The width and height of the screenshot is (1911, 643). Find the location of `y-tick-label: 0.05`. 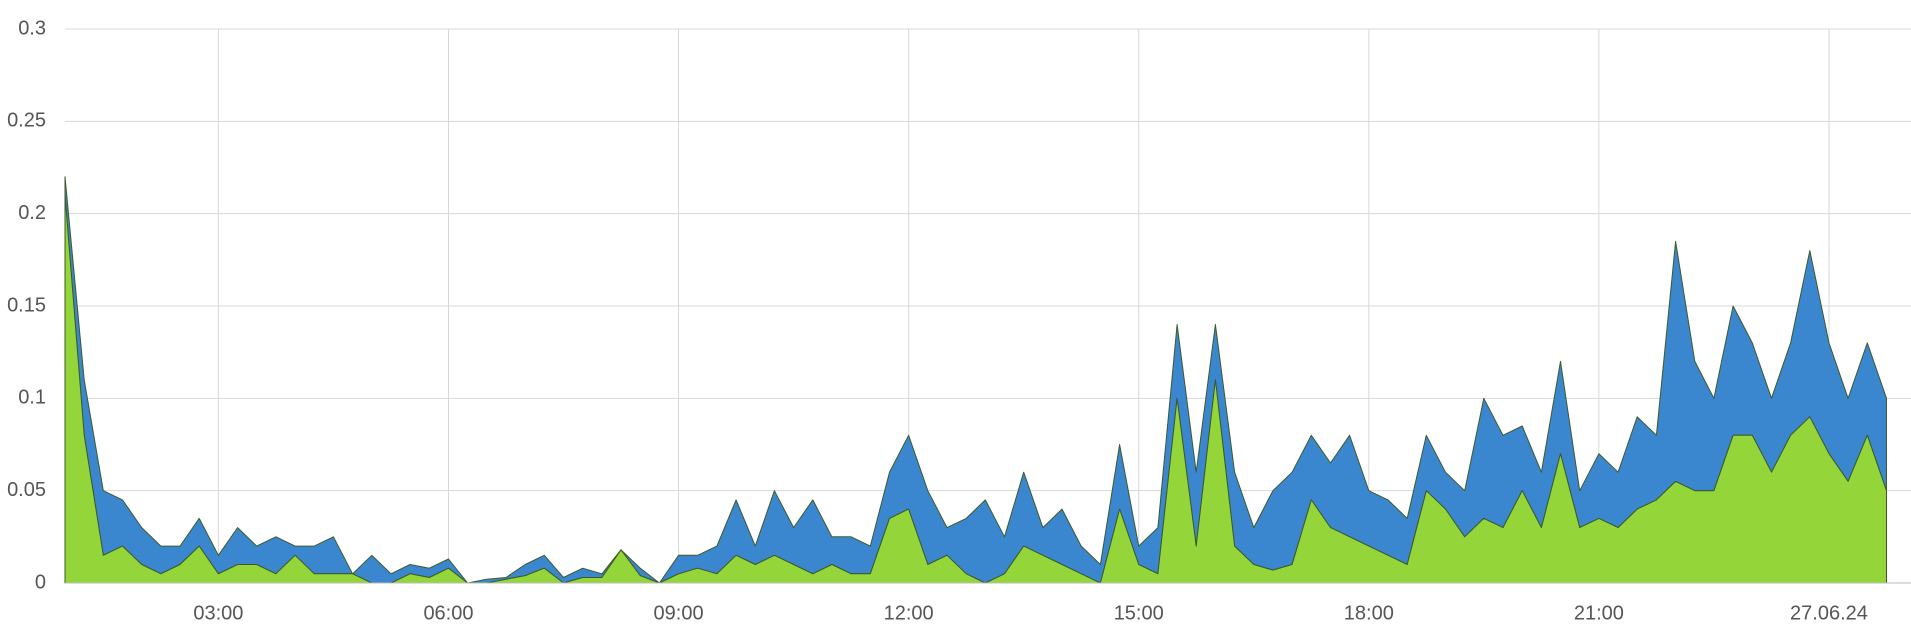

y-tick-label: 0.05 is located at coordinates (26, 490).